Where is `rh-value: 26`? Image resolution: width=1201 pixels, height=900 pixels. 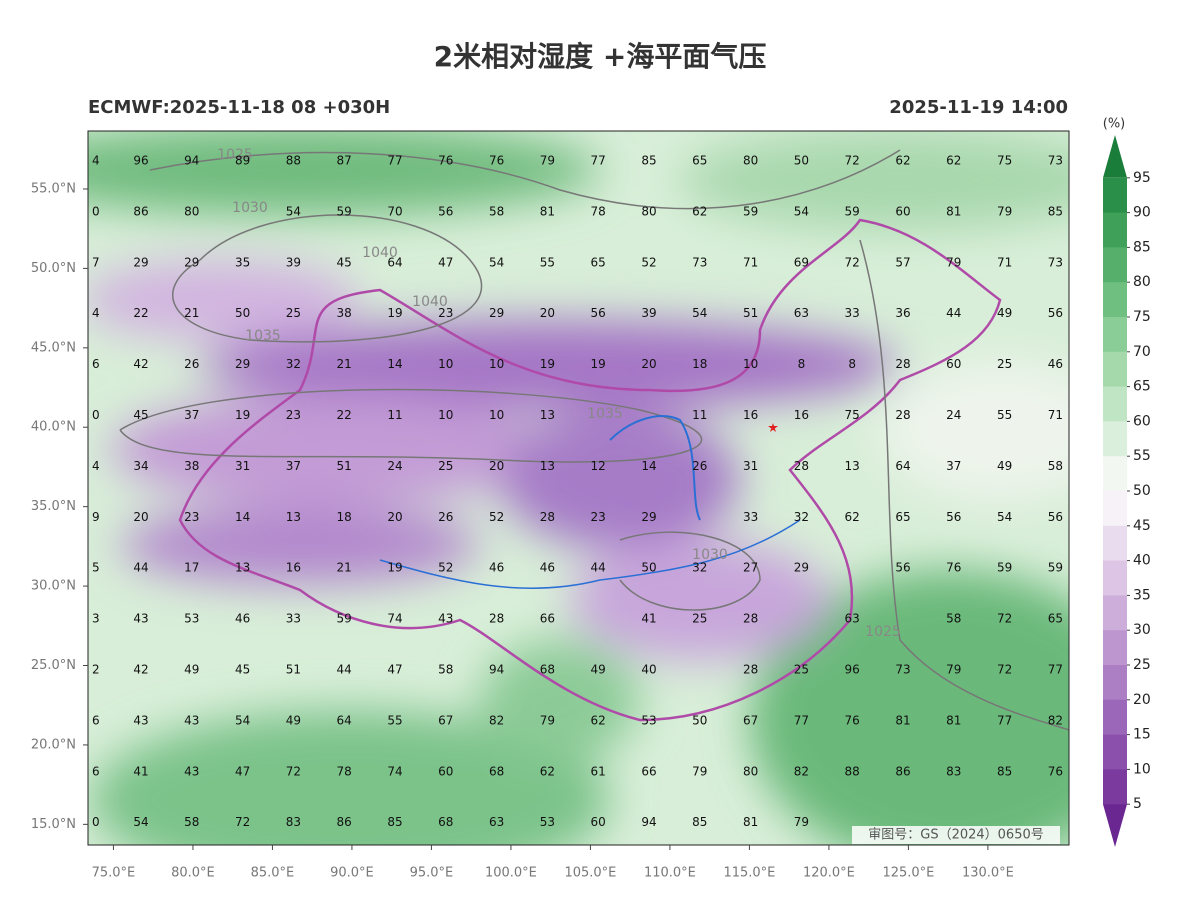
rh-value: 26 is located at coordinates (191, 364).